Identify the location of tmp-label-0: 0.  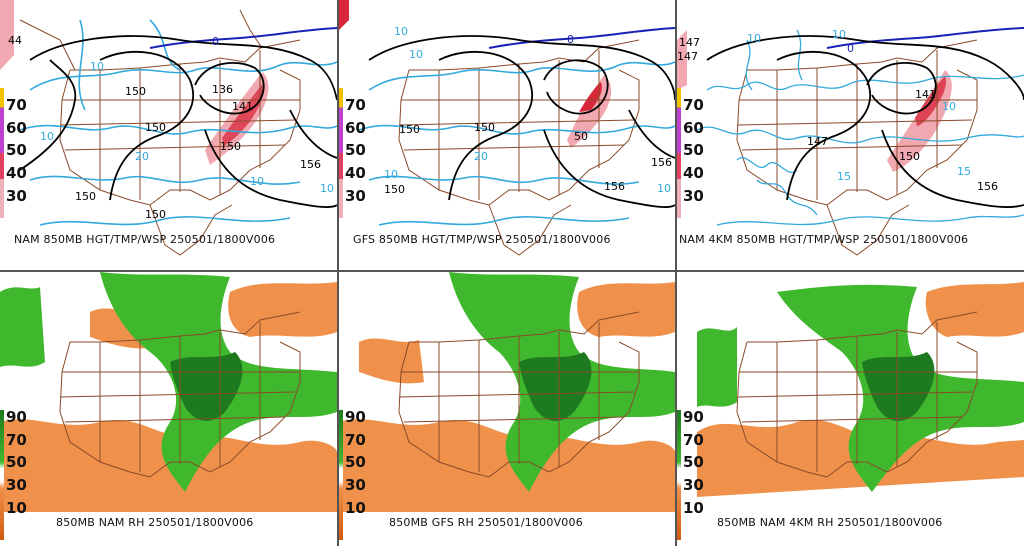
(215, 41).